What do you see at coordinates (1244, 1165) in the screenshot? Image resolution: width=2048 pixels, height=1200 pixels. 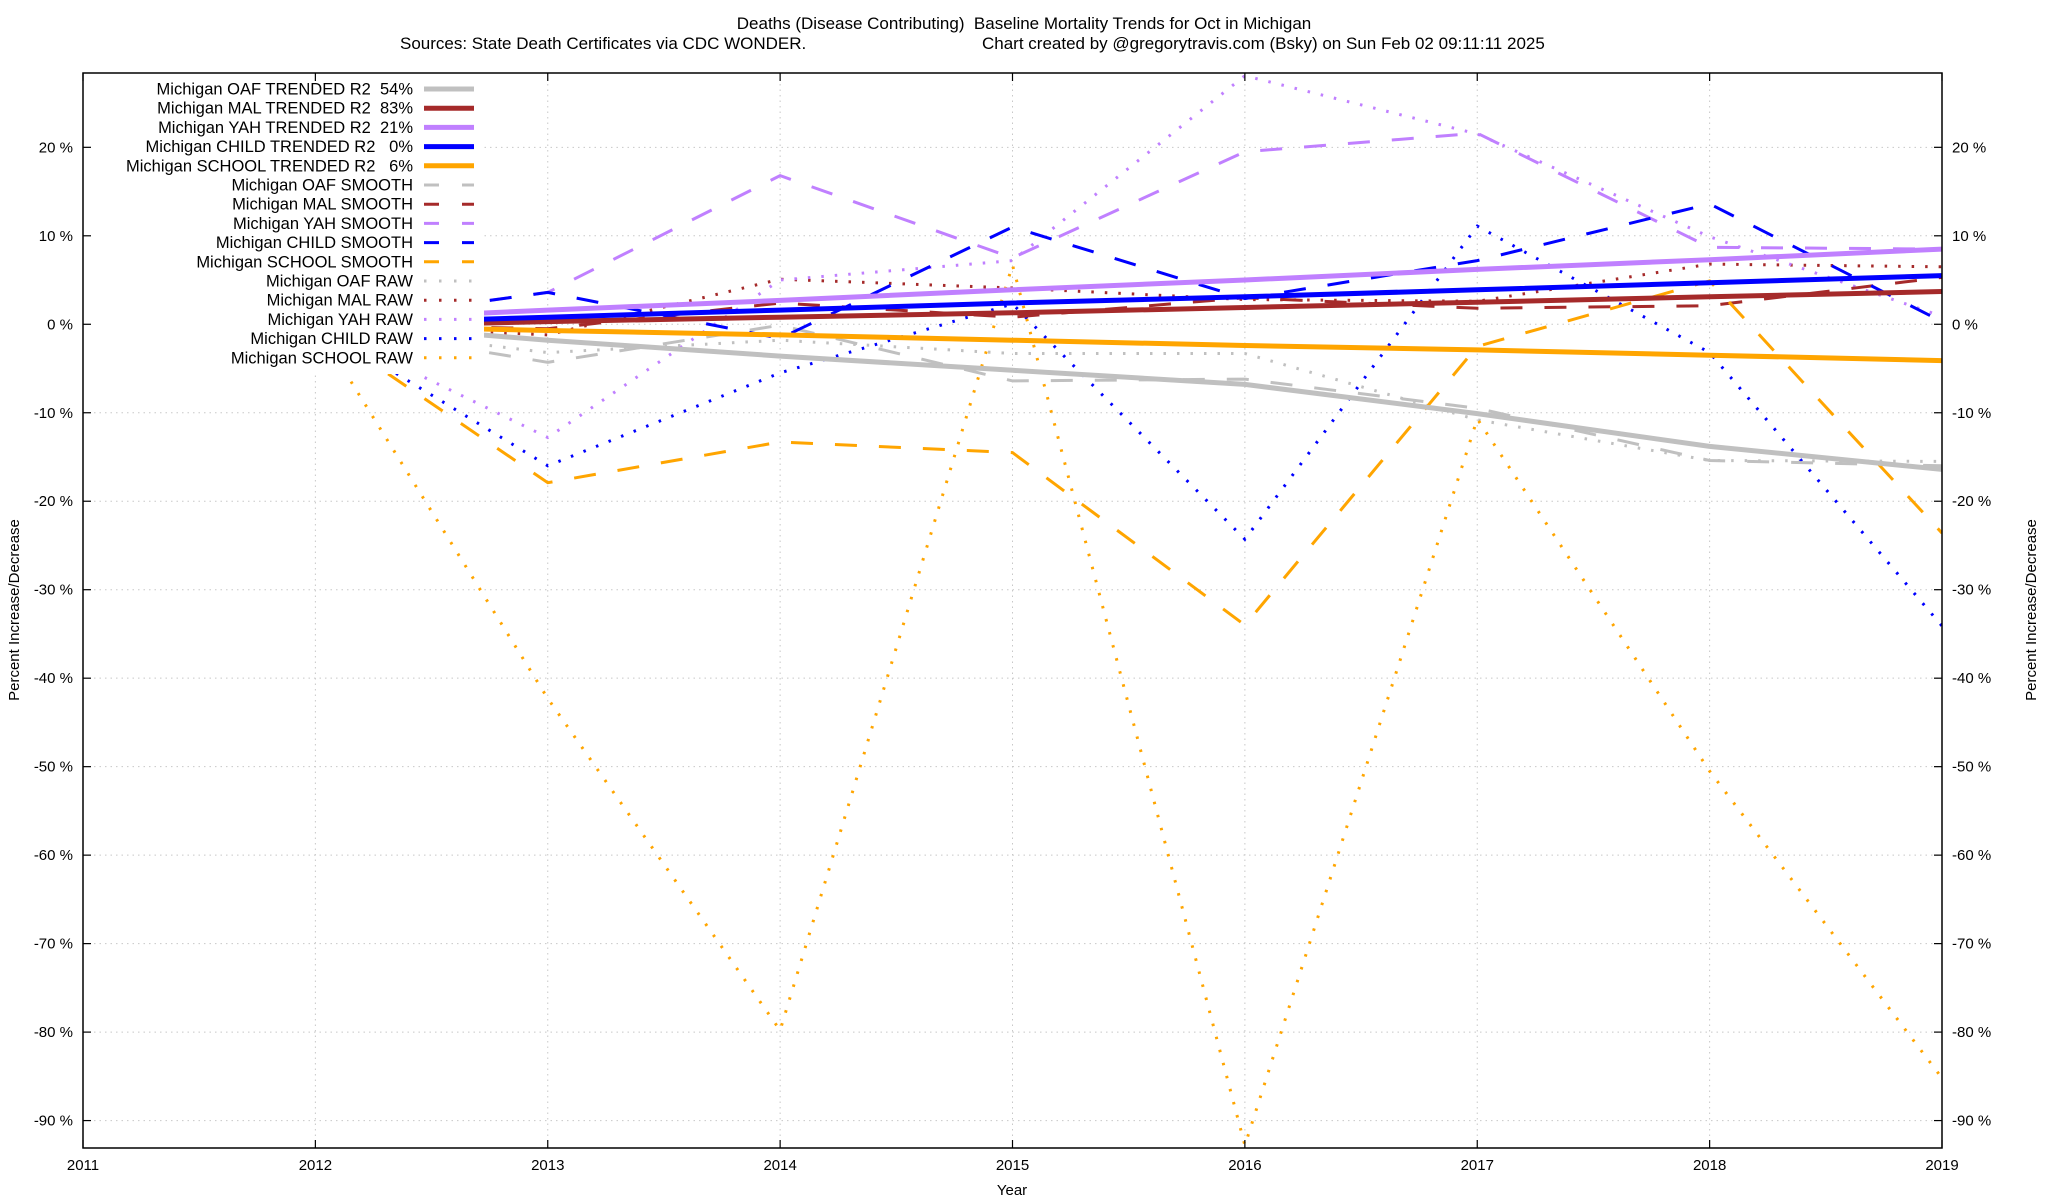 I see `x-tick-label: 2016` at bounding box center [1244, 1165].